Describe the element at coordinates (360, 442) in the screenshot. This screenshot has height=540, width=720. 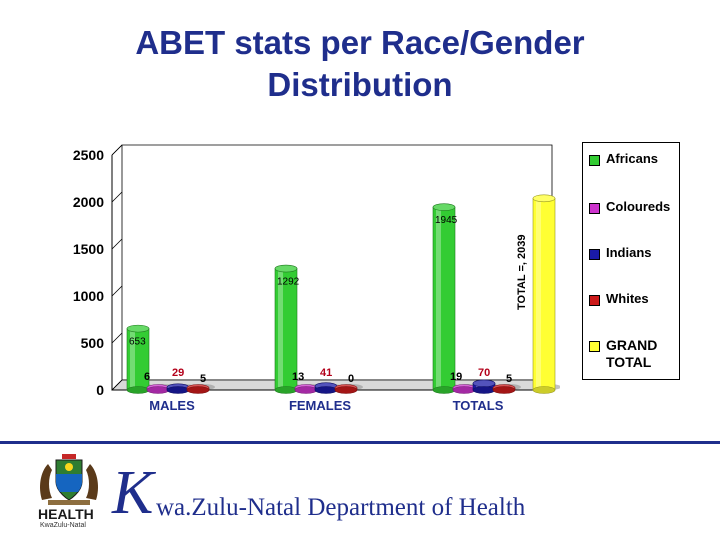
I see `footer-divider` at that location.